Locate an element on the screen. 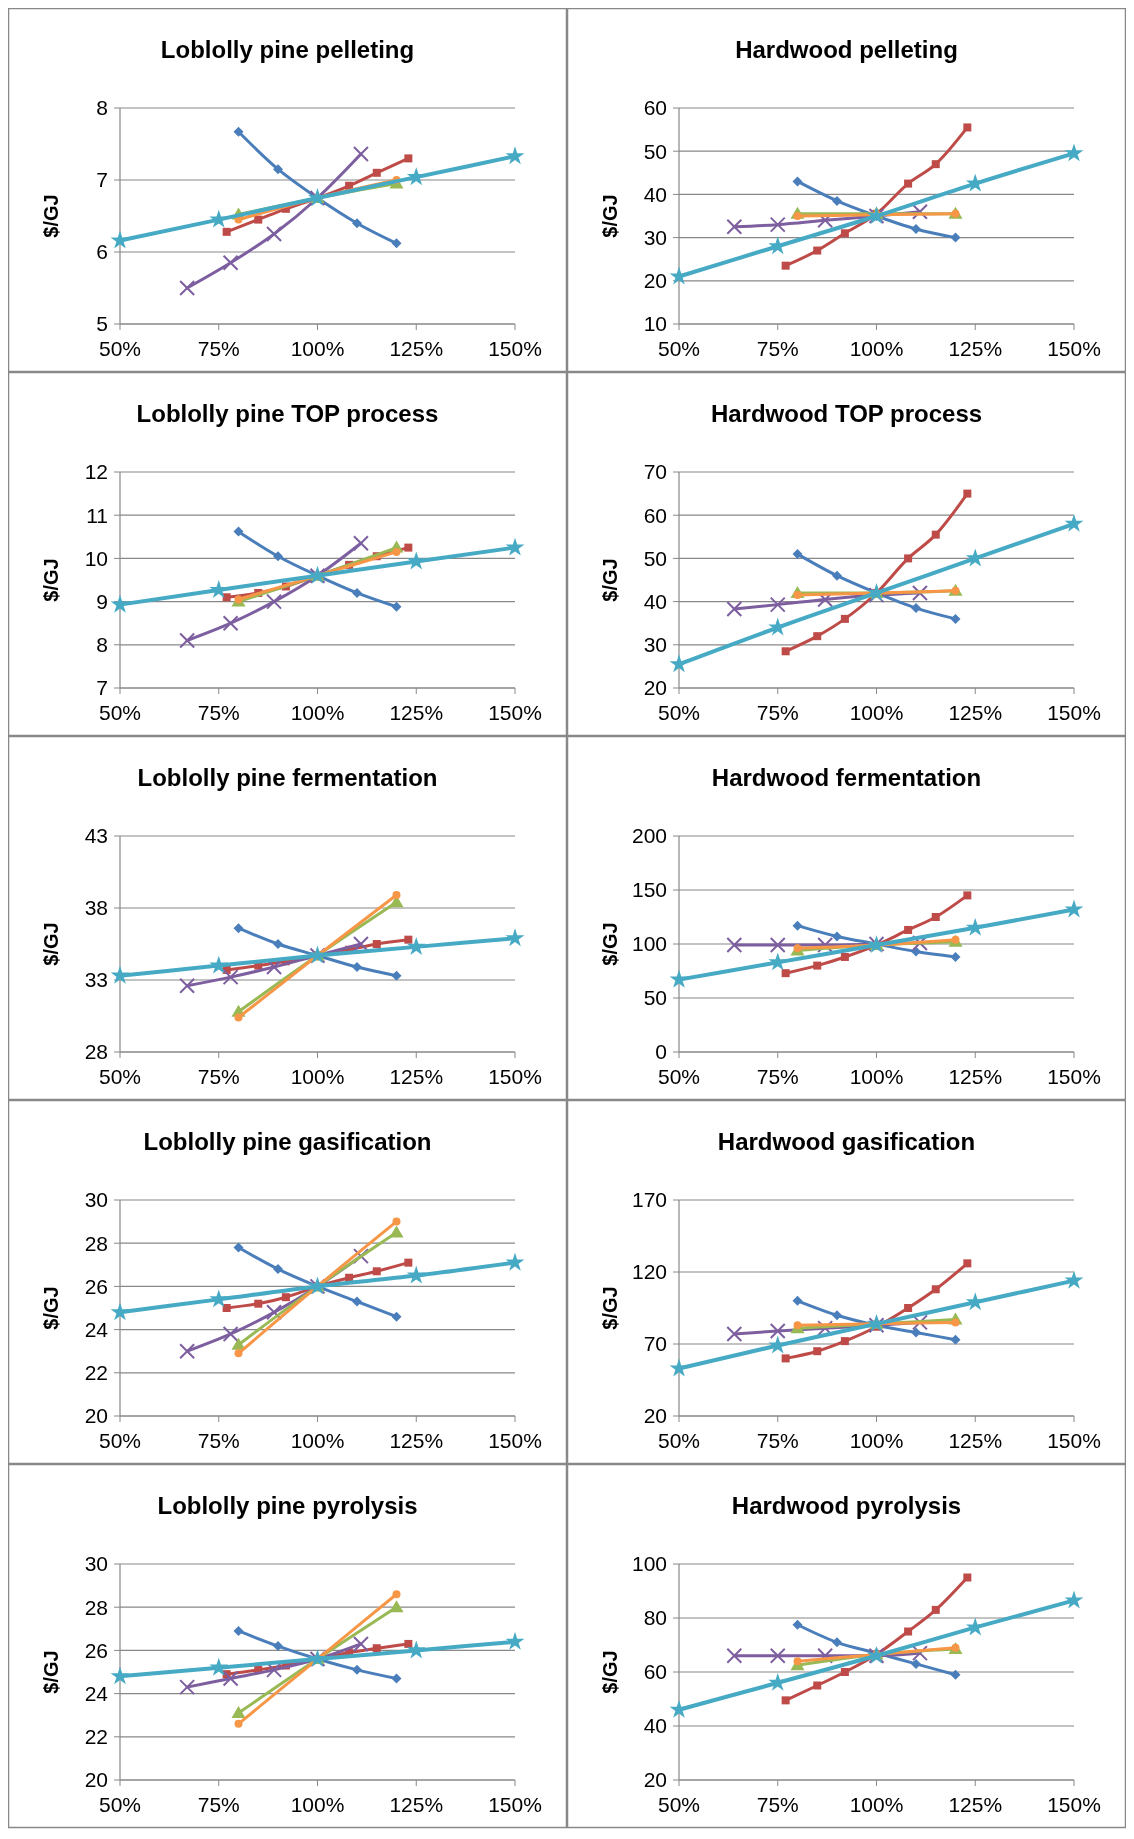 The height and width of the screenshot is (1839, 1134). chart-title: Loblolly pine pyrolysis is located at coordinates (287, 1505).